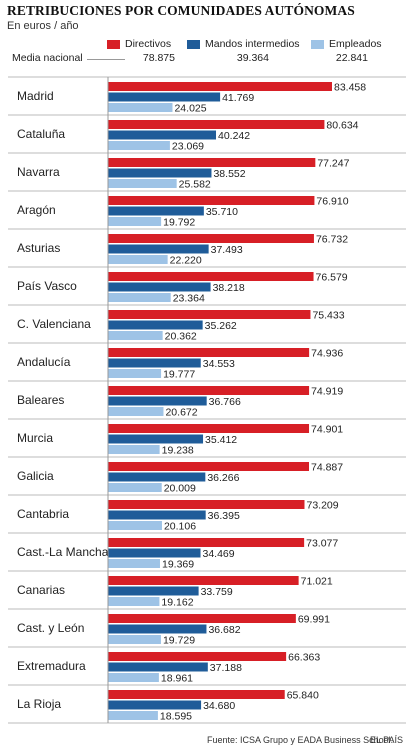 The height and width of the screenshot is (749, 414). What do you see at coordinates (322, 544) in the screenshot?
I see `data-label: 73.077` at bounding box center [322, 544].